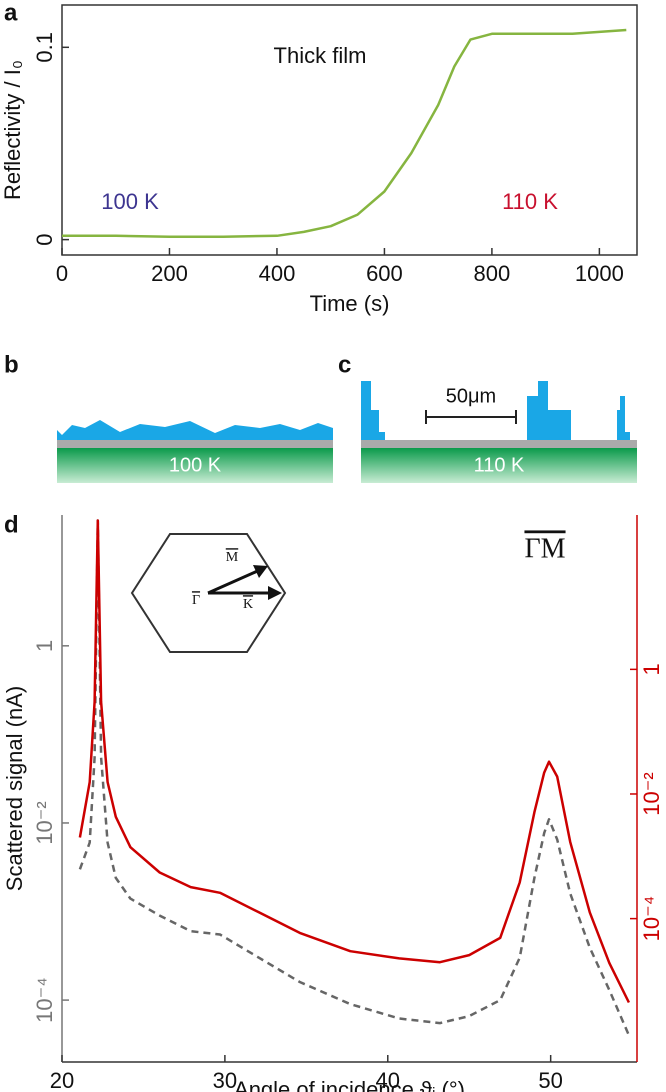 The height and width of the screenshot is (1092, 666). What do you see at coordinates (651, 793) in the screenshot?
I see `y2-tick-label: 10⁻²` at bounding box center [651, 793].